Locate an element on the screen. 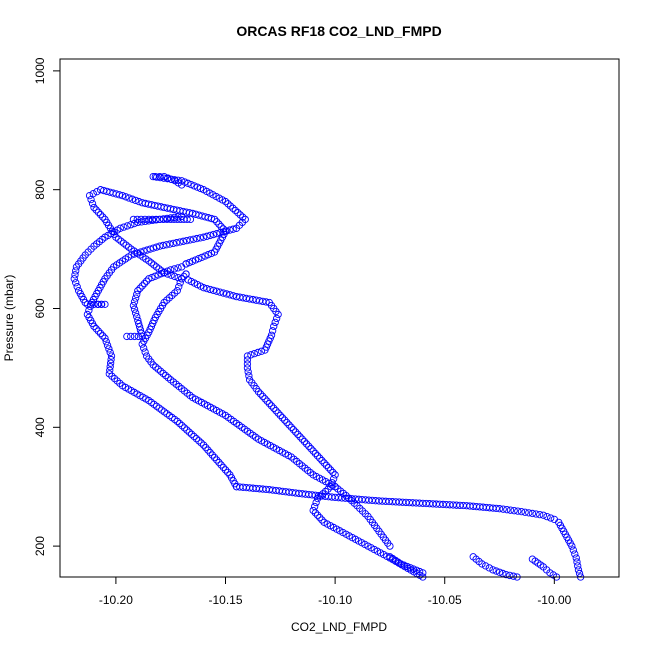 Image resolution: width=650 pixels, height=650 pixels. x-axis-label: CO2_LND_FMPD is located at coordinates (339, 627).